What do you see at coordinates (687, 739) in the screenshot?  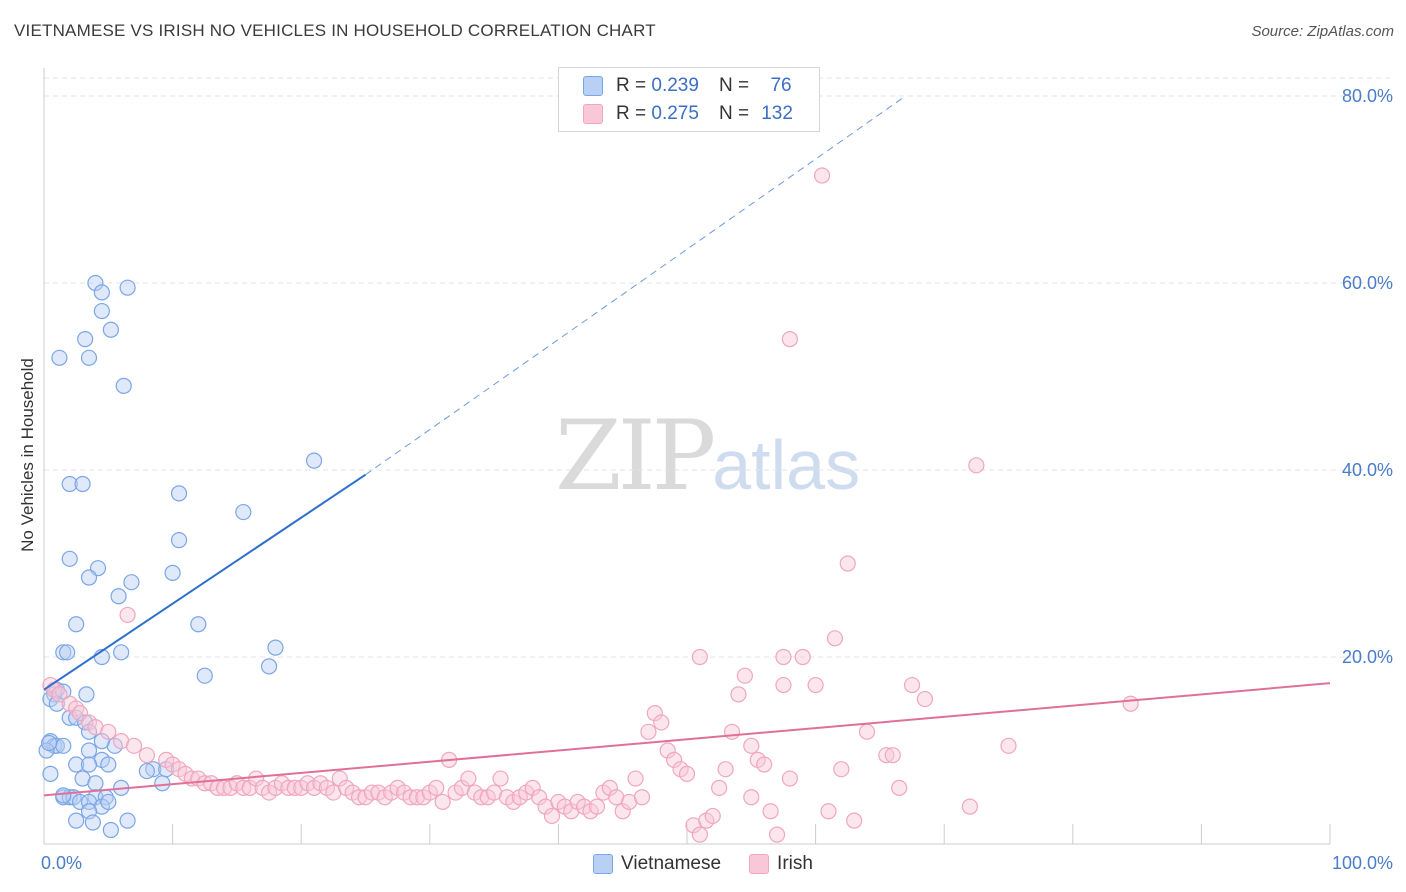 I see `irish-trendline` at bounding box center [687, 739].